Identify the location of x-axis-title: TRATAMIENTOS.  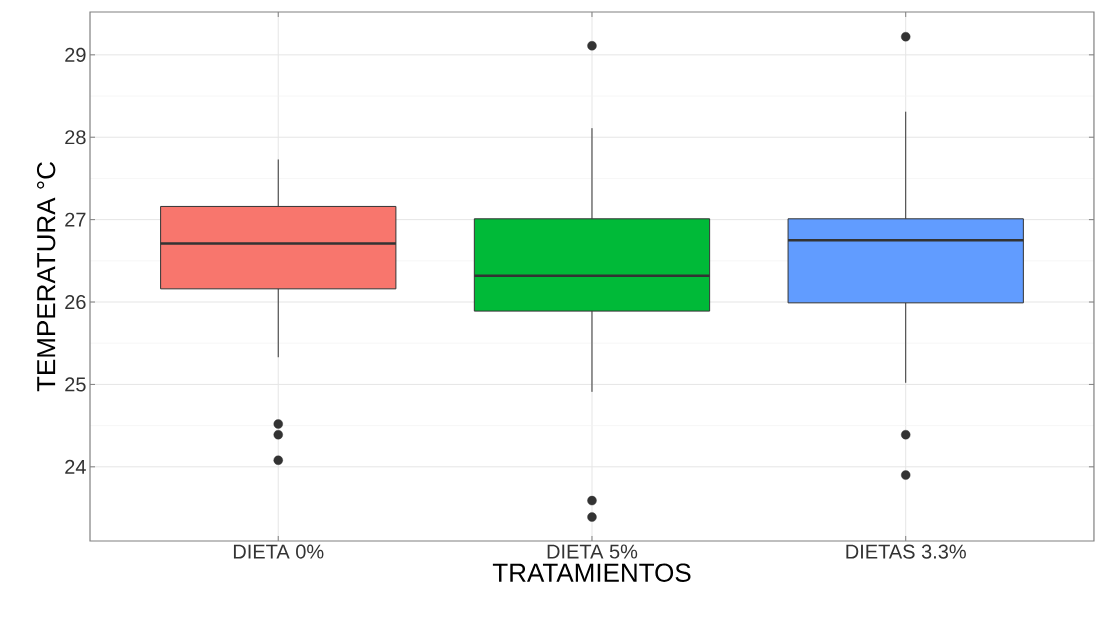
(591, 572).